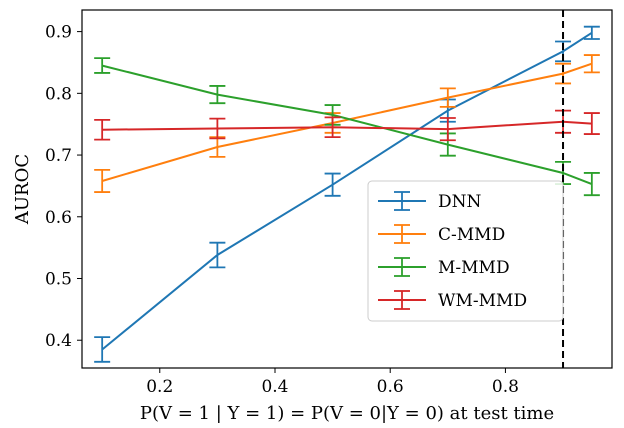 The image size is (624, 428). What do you see at coordinates (474, 268) in the screenshot?
I see `legend-label: M-MMD` at bounding box center [474, 268].